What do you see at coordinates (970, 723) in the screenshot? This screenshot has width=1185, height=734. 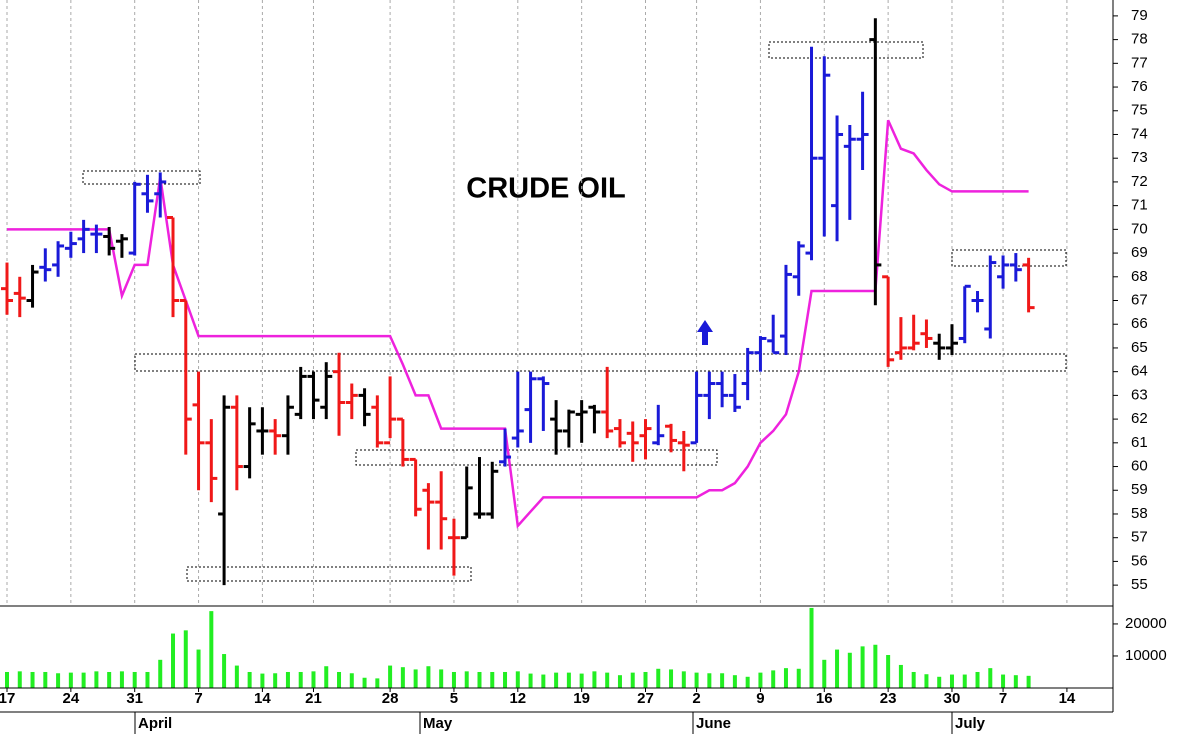 I see `month-label: July` at bounding box center [970, 723].